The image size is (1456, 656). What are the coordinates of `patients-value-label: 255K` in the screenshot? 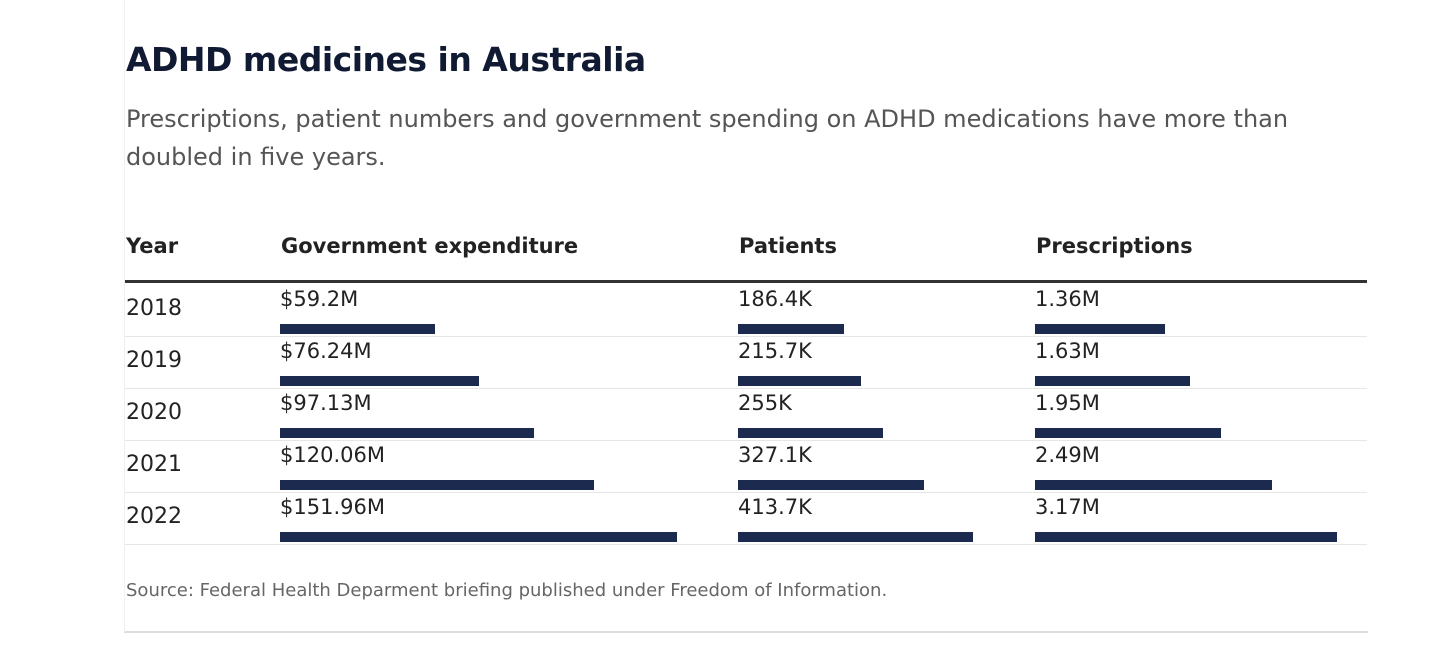 It's located at (765, 403).